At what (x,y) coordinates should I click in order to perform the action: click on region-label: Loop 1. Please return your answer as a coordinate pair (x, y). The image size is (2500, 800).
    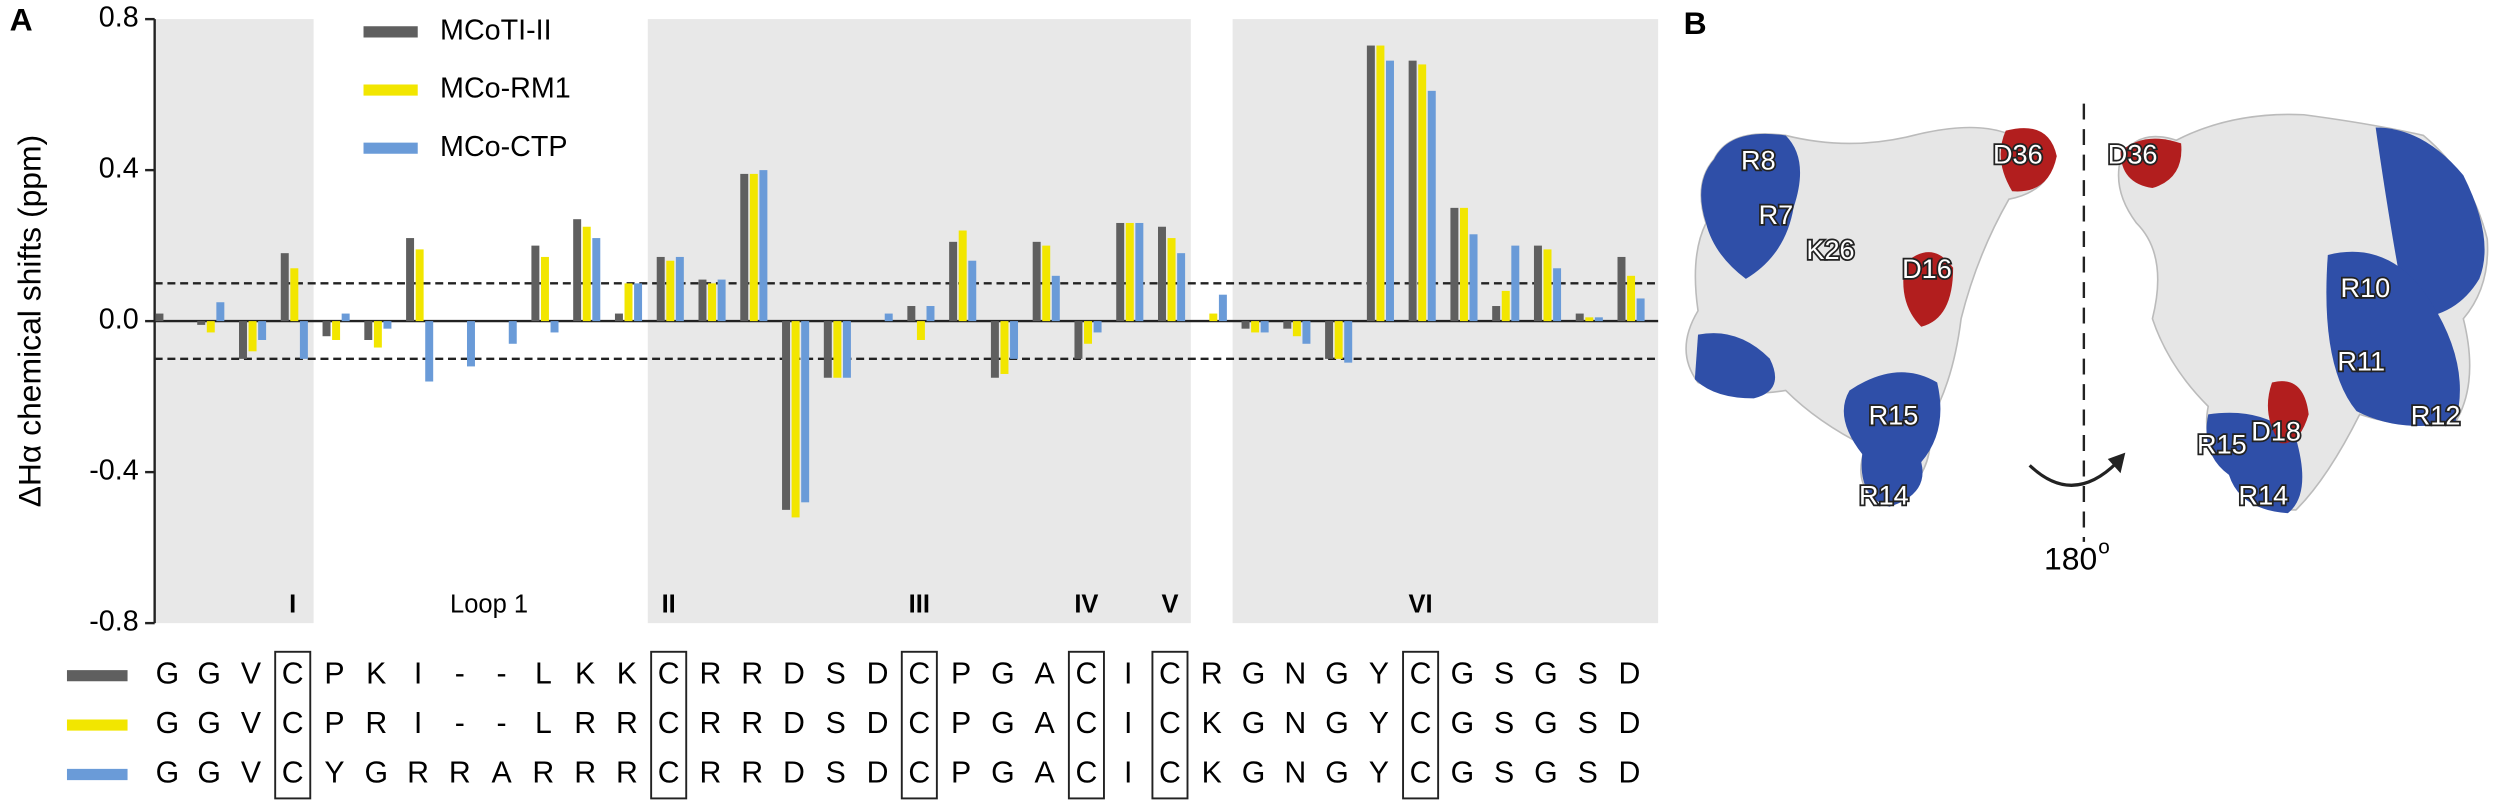
    Looking at the image, I should click on (489, 604).